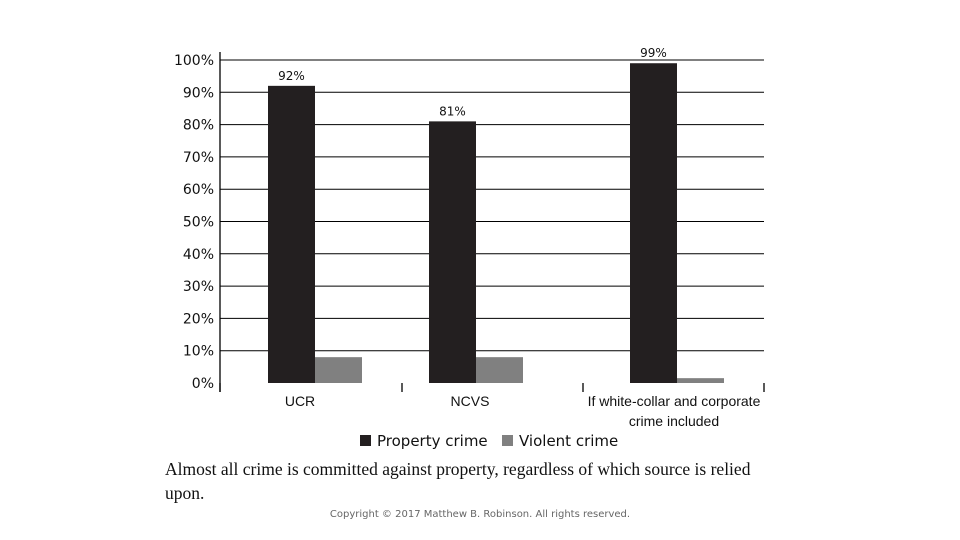 This screenshot has width=960, height=540. Describe the element at coordinates (198, 190) in the screenshot. I see `y-tick-label: 60%` at that location.